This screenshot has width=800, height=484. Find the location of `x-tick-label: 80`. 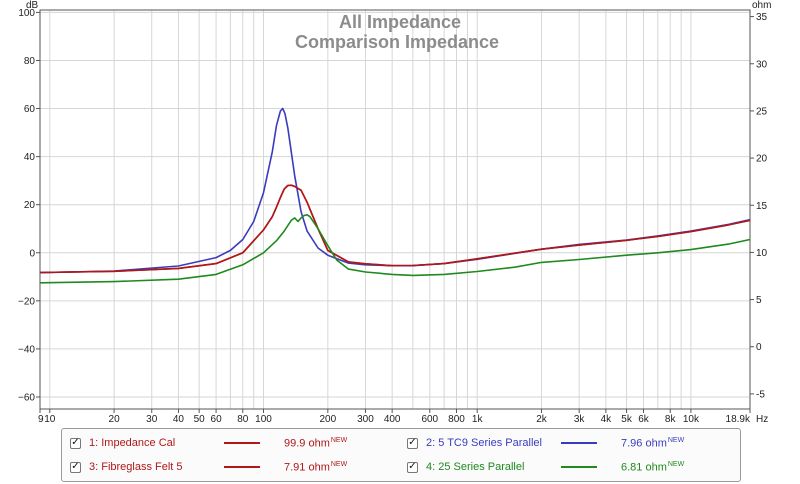

x-tick-label: 80 is located at coordinates (243, 419).